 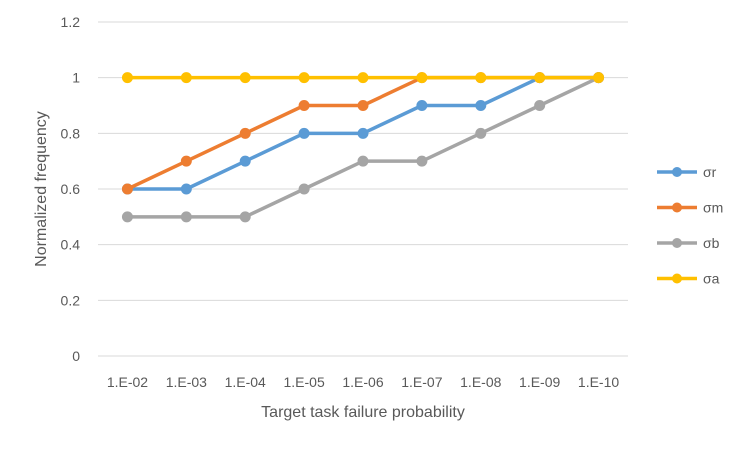 What do you see at coordinates (711, 279) in the screenshot?
I see `legend-label: σa` at bounding box center [711, 279].